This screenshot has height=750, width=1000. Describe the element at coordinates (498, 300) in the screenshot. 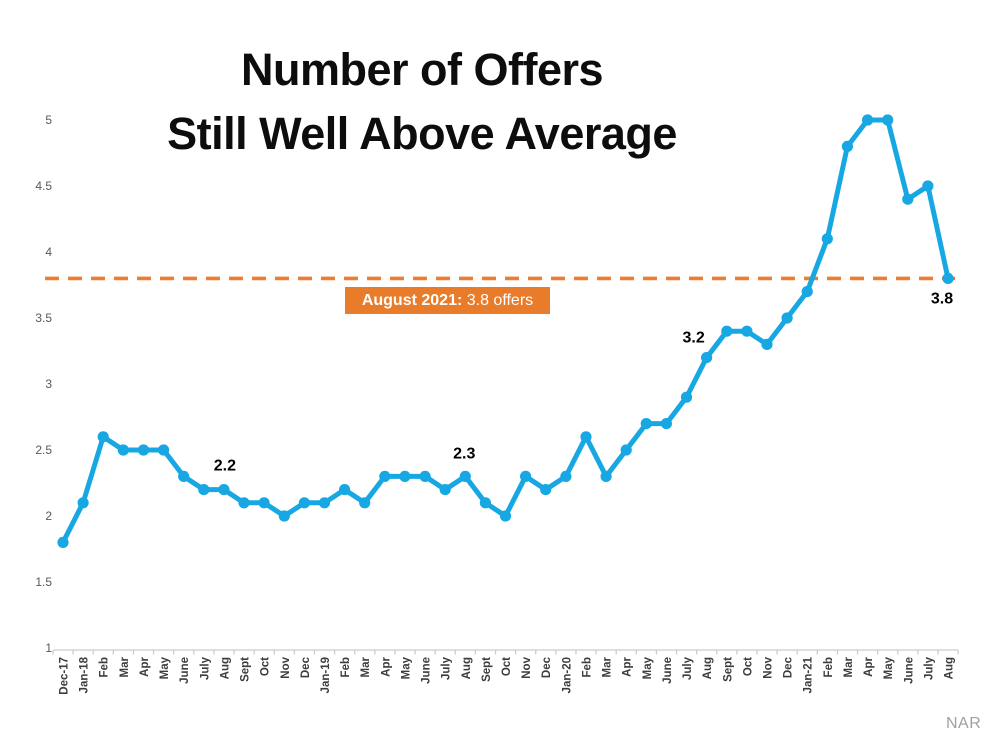

I see `callout-regular-text: 3.8 offers` at that location.